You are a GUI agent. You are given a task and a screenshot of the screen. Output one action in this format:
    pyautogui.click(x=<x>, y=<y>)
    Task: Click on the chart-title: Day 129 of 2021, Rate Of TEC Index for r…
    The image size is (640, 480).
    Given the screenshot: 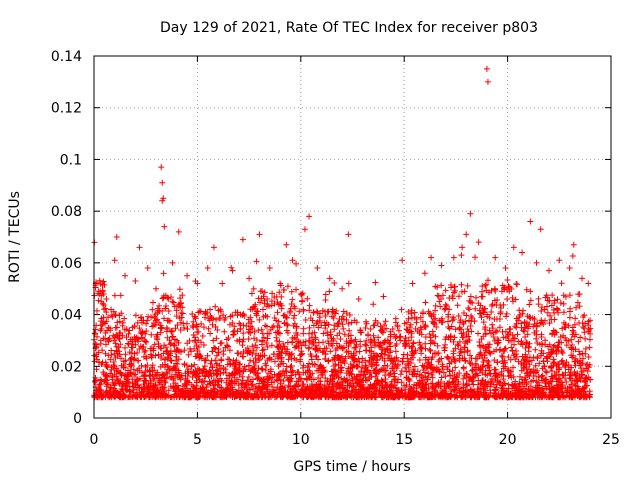 What is the action you would take?
    pyautogui.click(x=349, y=28)
    